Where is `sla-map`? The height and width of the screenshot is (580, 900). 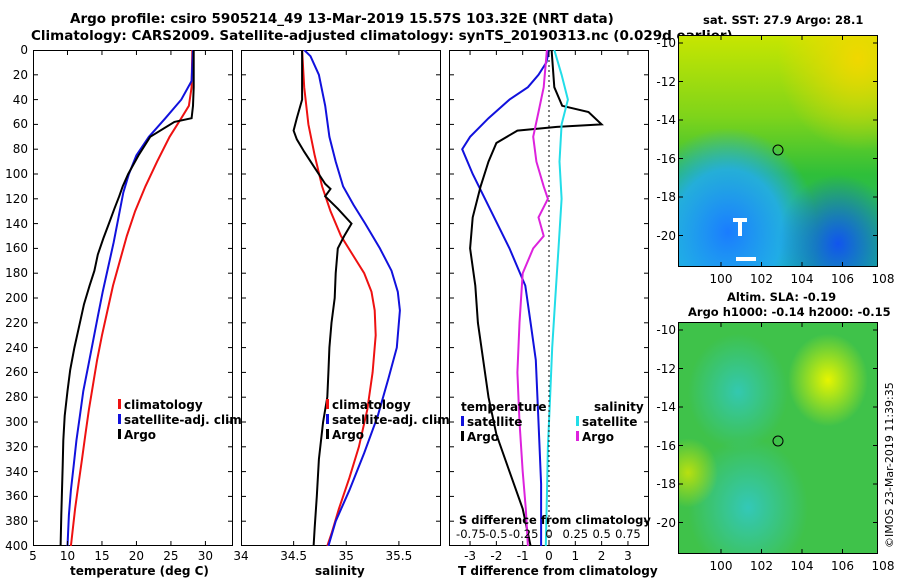
sla-map is located at coordinates (778, 438).